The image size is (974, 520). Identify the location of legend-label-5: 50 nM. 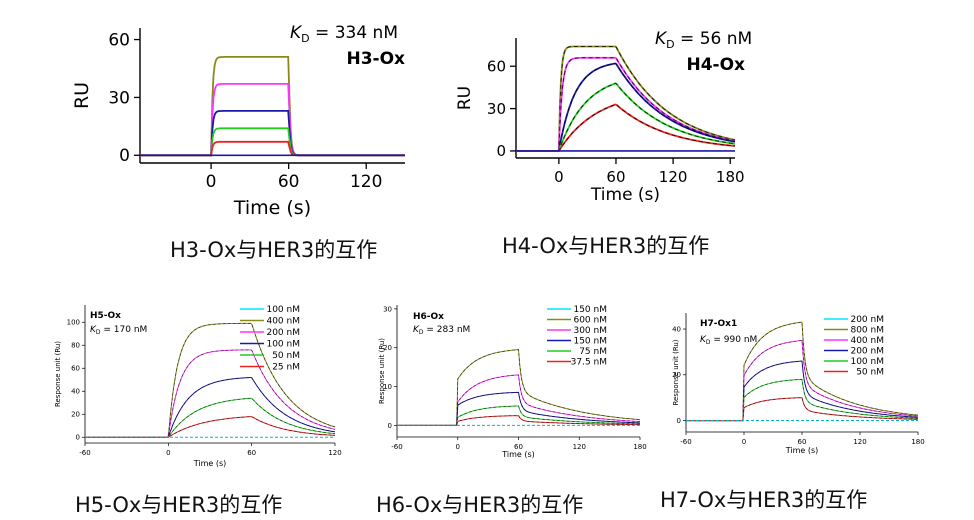
(870, 373).